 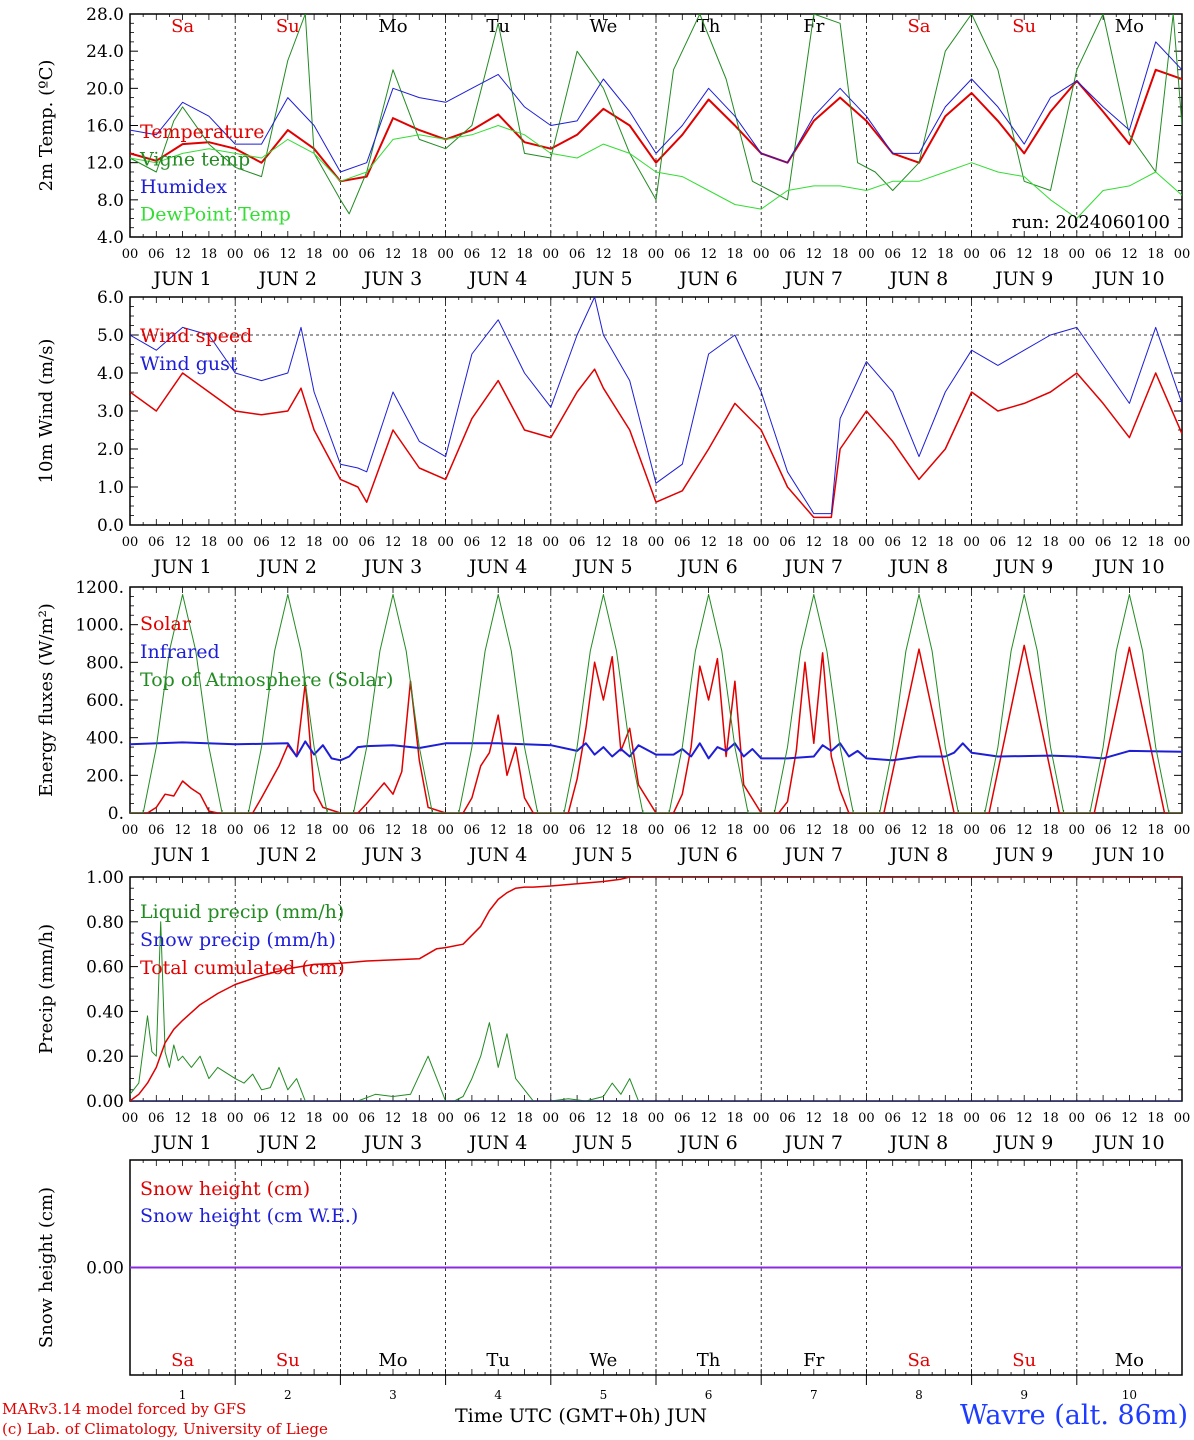 I want to click on y-axis-label: Precip (mm/h), so click(x=46, y=989).